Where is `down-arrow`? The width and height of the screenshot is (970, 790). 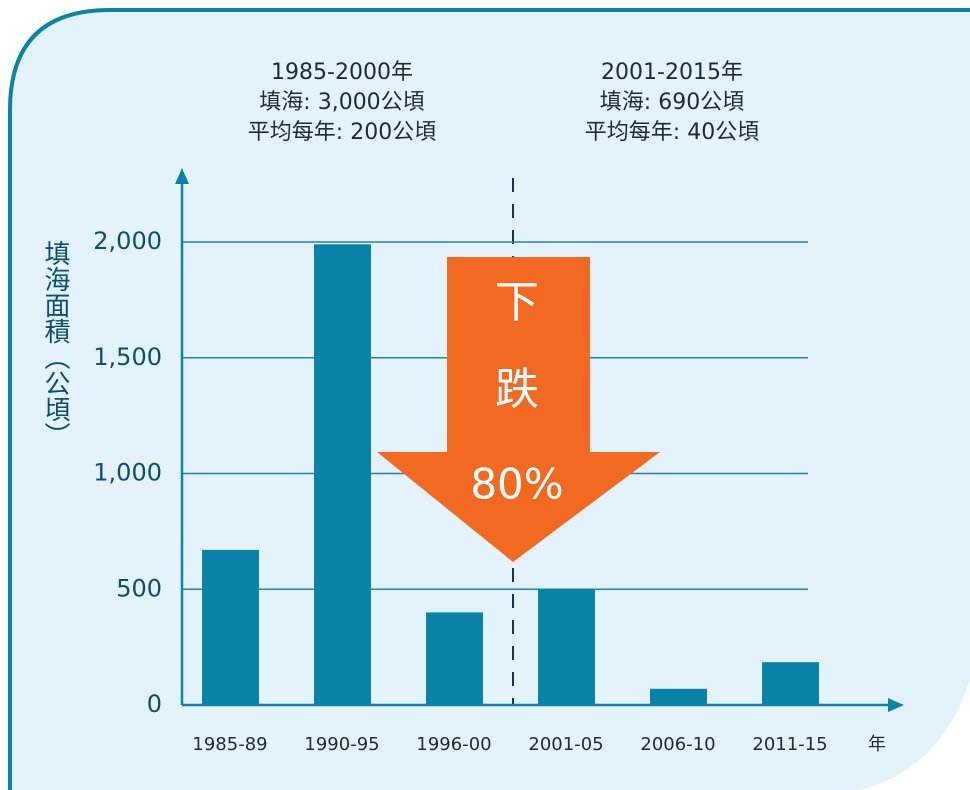
down-arrow is located at coordinates (518, 409).